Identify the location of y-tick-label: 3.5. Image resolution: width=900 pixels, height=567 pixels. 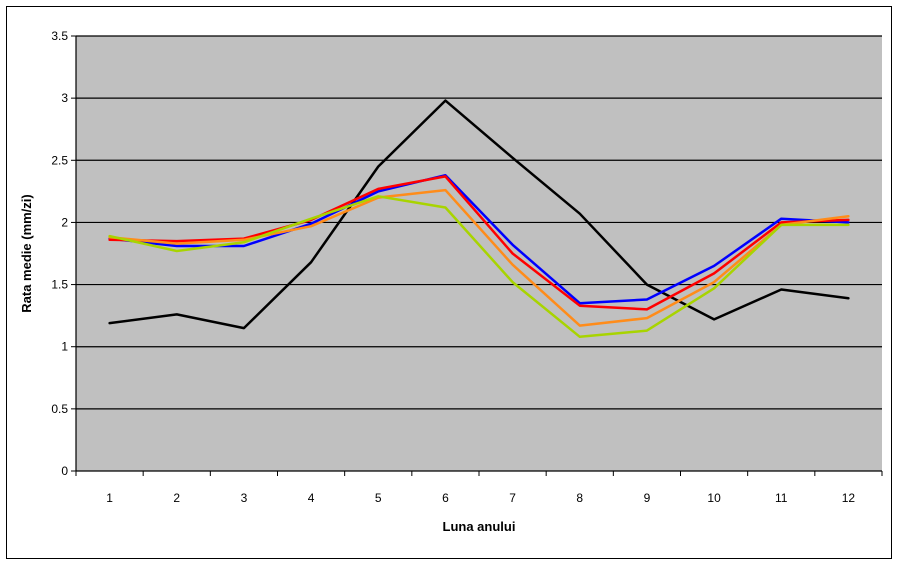
(59, 36).